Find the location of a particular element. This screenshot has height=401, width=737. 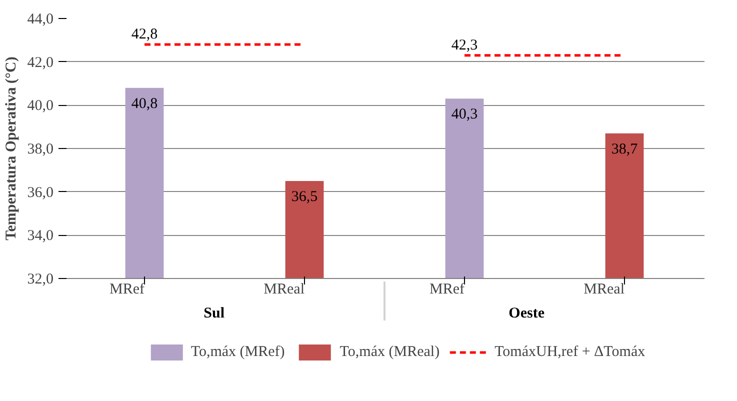

y-tick-label: 36,0 is located at coordinates (40, 192).